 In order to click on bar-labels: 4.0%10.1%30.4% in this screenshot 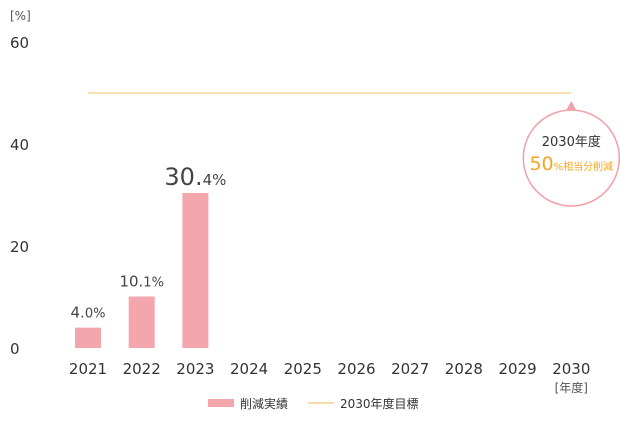, I will do `click(149, 242)`.